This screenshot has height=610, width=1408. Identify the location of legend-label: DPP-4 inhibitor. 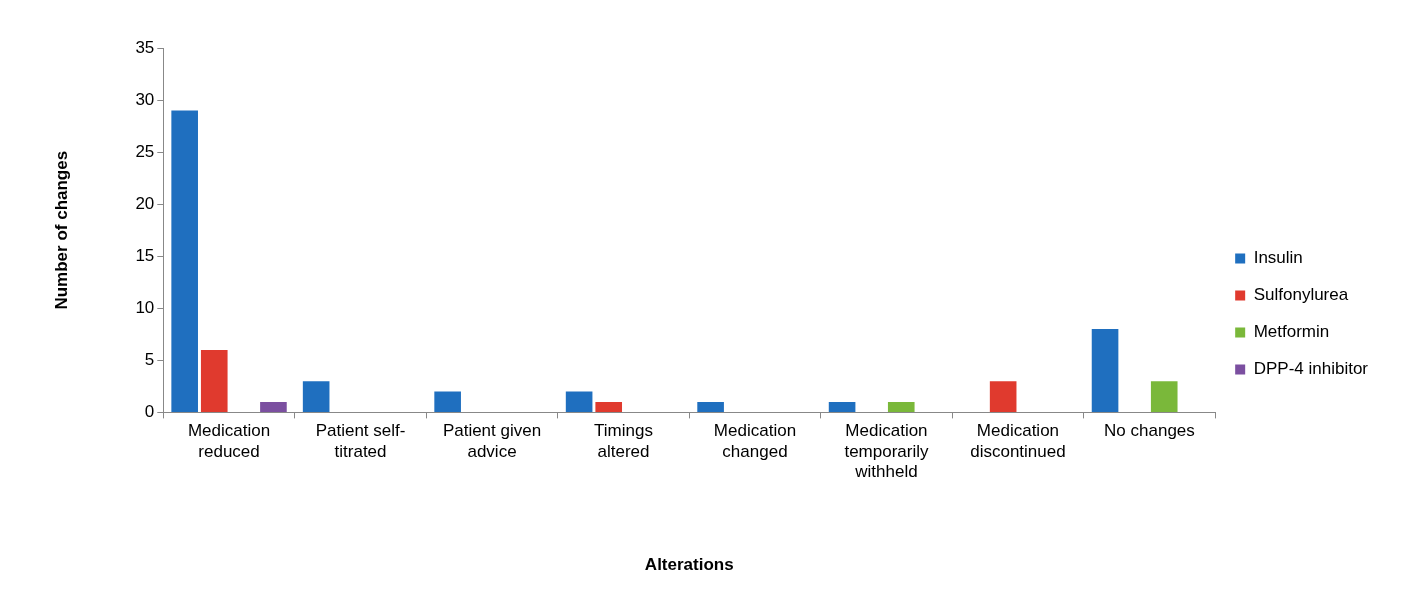
(1311, 369).